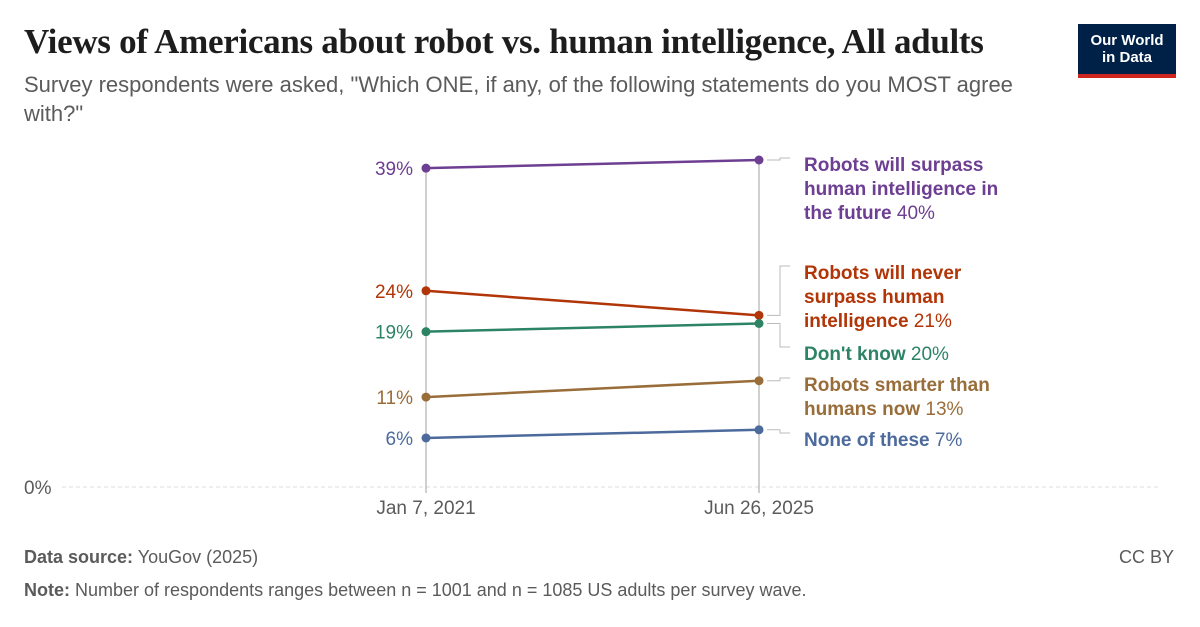 The image size is (1200, 627). I want to click on logo-line-1: Our World, so click(1127, 40).